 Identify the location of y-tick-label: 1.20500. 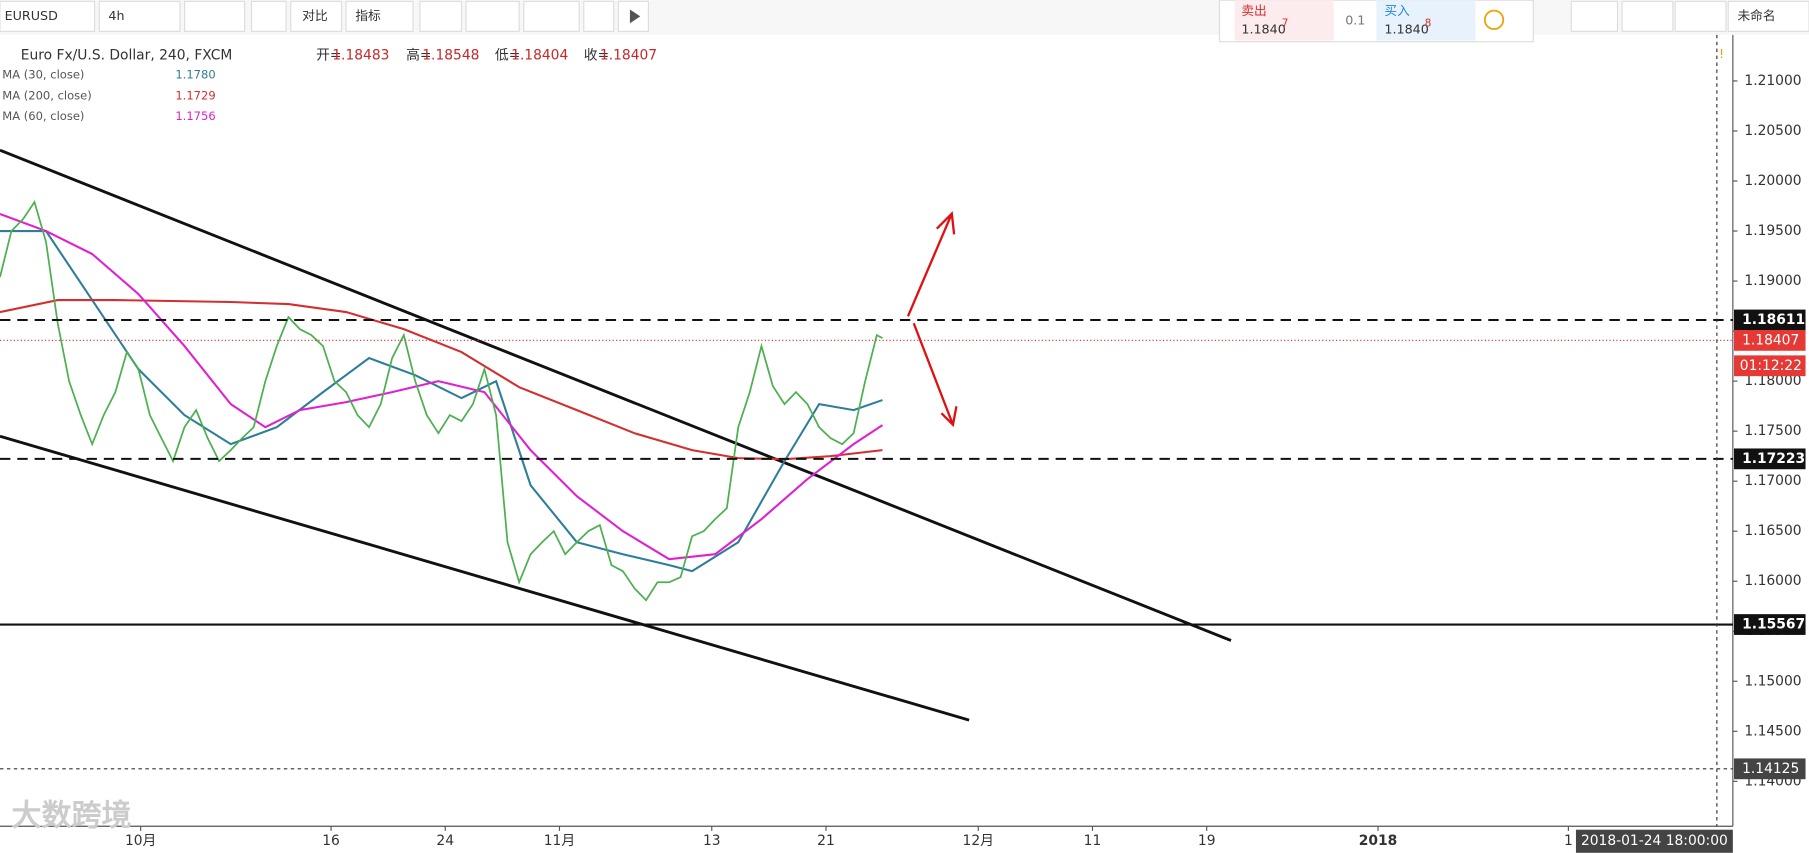
(1772, 131).